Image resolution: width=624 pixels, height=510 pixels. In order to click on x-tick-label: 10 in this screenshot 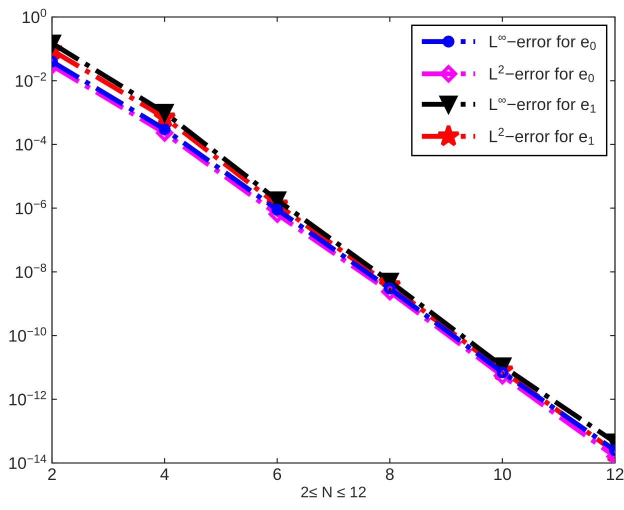, I will do `click(503, 474)`.